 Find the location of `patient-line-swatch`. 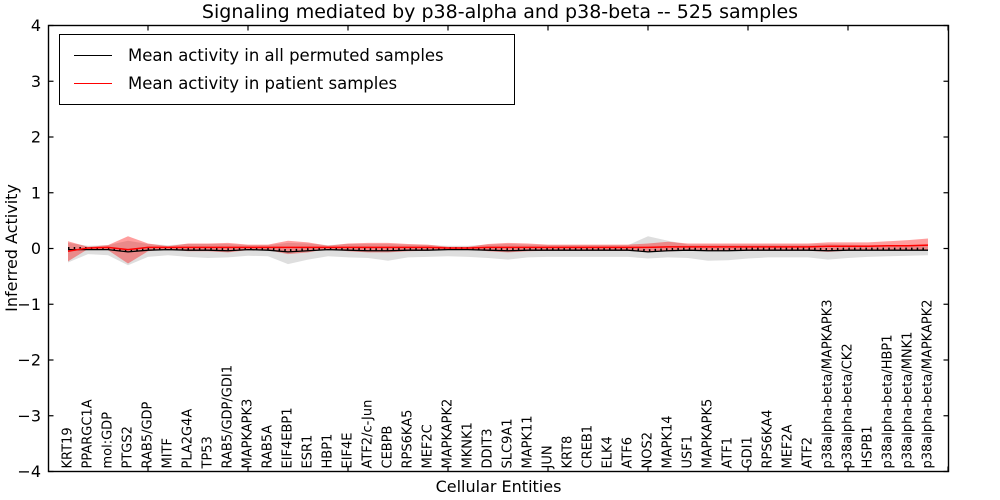

patient-line-swatch is located at coordinates (93, 83).